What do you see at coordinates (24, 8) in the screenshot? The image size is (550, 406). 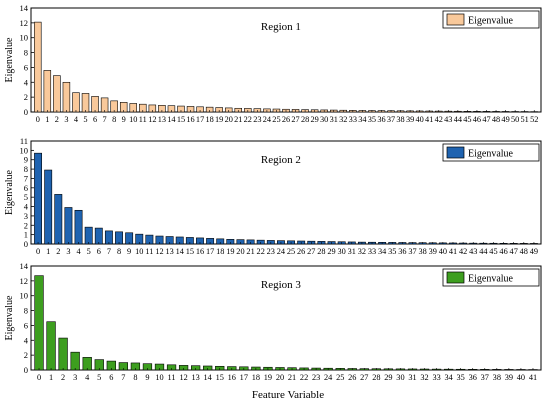 I see `y-tick-label: 14` at bounding box center [24, 8].